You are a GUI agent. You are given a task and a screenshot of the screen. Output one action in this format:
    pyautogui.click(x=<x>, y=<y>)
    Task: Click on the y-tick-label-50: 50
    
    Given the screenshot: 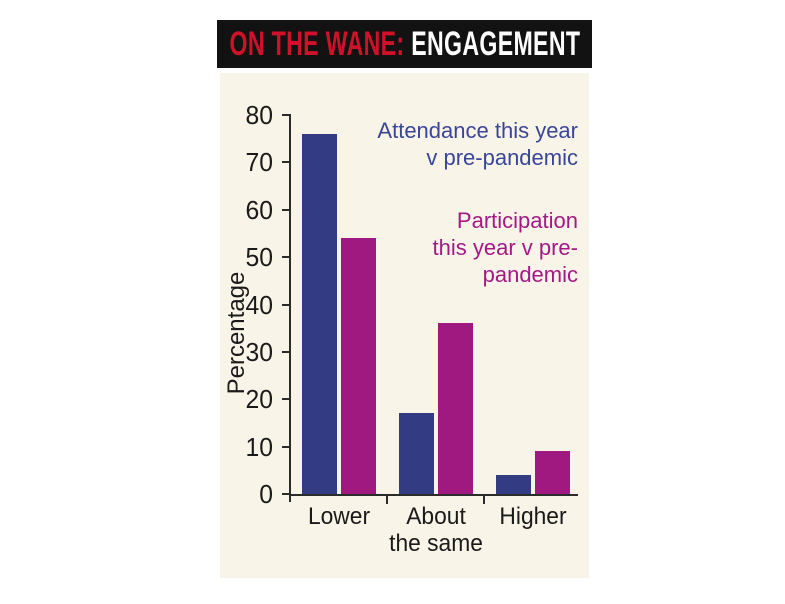 What is the action you would take?
    pyautogui.click(x=259, y=257)
    